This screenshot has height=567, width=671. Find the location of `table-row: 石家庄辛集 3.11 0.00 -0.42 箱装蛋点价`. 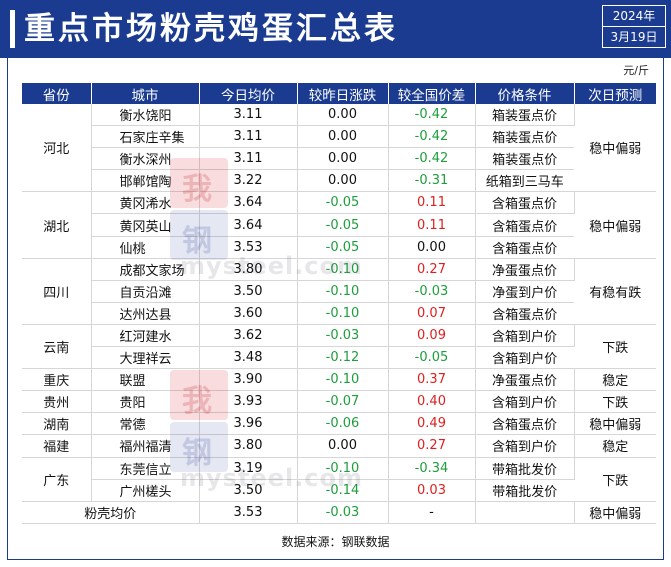

table-row: 石家庄辛集 3.11 0.00 -0.42 箱装蛋点价 is located at coordinates (339, 137).